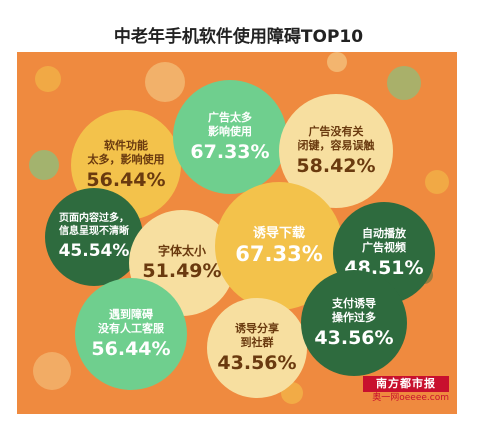 Image resolution: width=477 pixels, height=424 pixels. Describe the element at coordinates (257, 335) in the screenshot. I see `bubble-label: 诱导分享 到社群` at that location.